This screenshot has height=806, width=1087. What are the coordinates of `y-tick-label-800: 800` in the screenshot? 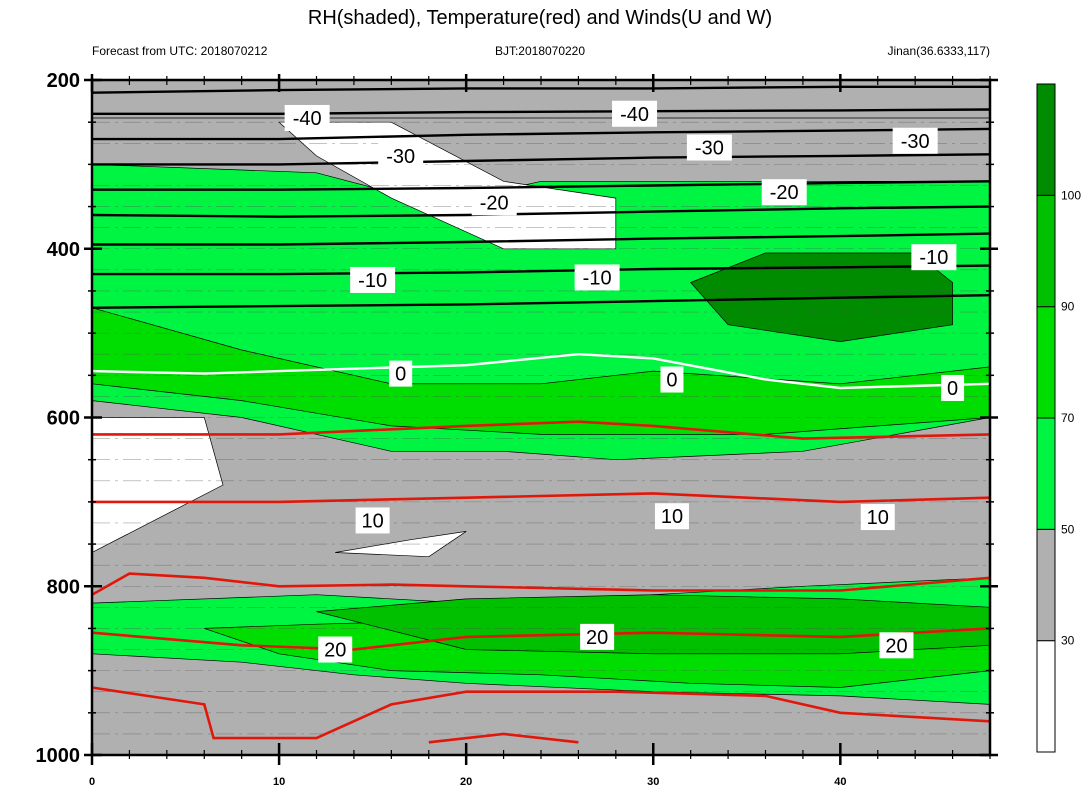 It's located at (63, 587).